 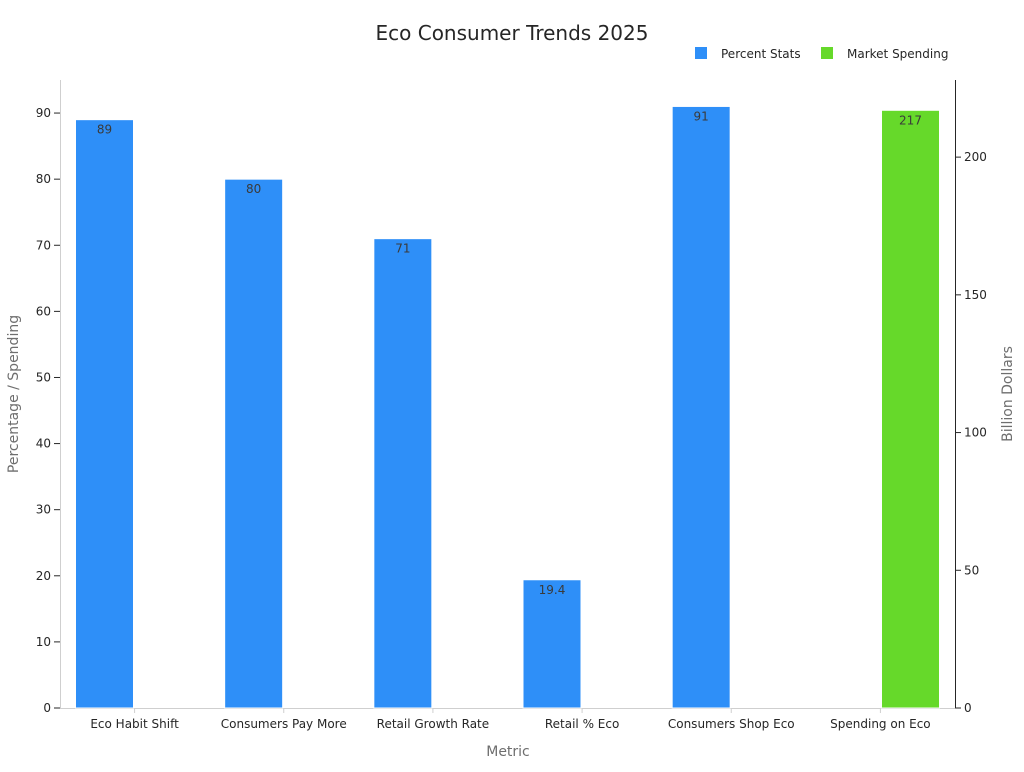 I want to click on right-tick-label: 200, so click(x=975, y=157).